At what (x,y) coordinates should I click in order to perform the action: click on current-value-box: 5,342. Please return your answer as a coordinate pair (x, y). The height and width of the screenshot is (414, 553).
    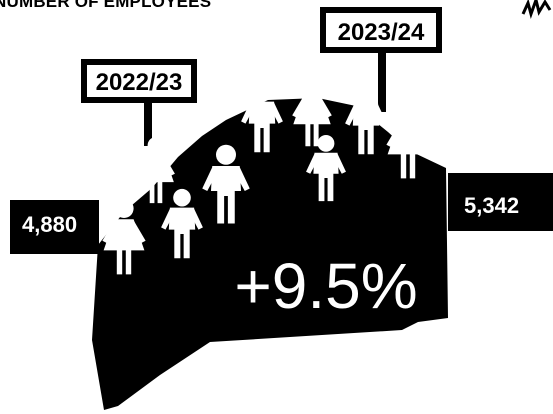
    Looking at the image, I should click on (500, 202).